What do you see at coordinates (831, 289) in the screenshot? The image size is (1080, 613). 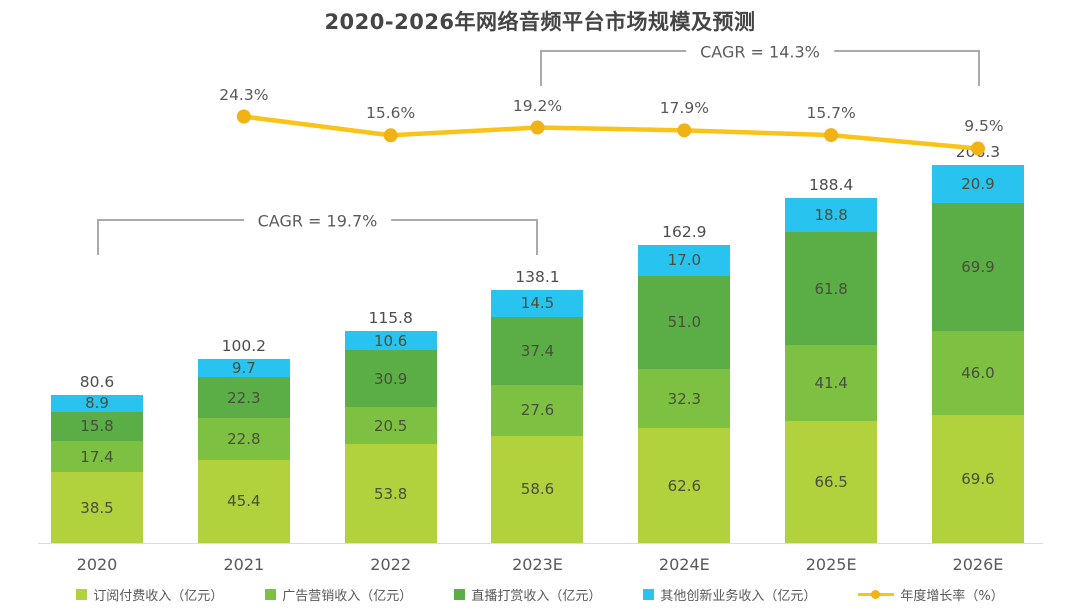 I see `bar-segment-s2-2025E: 61.8` at bounding box center [831, 289].